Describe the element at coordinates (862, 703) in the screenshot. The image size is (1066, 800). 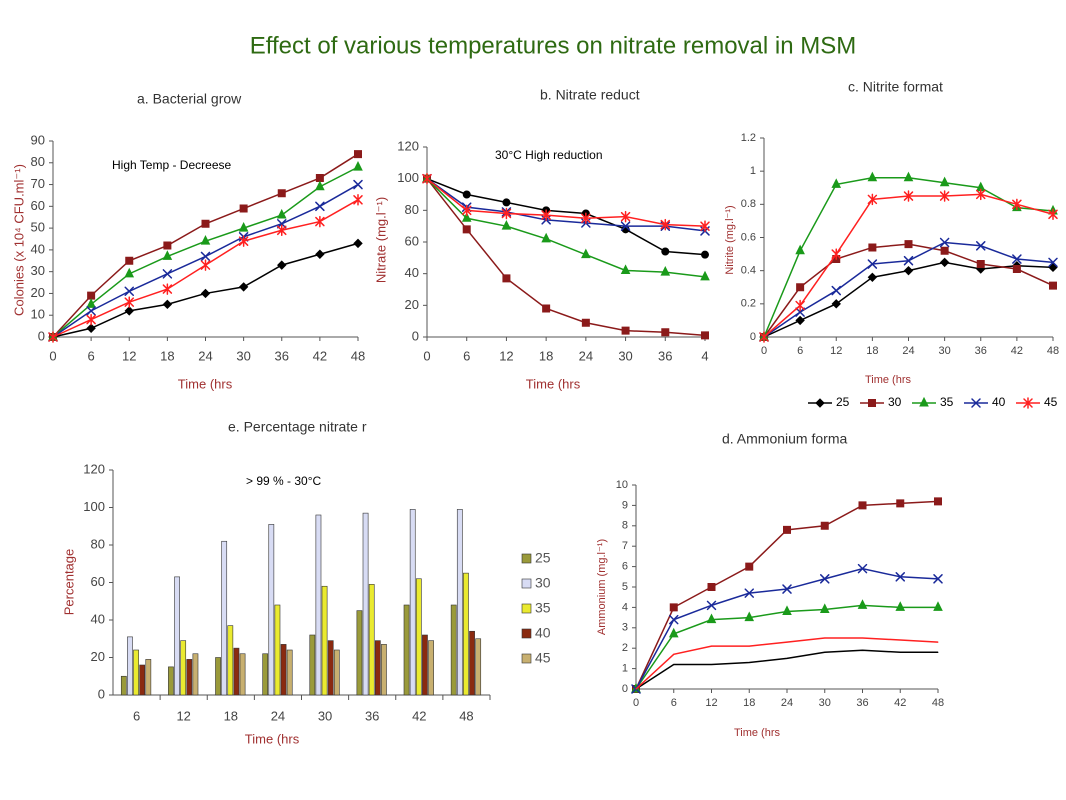
I see `x-tick-label: 36` at that location.